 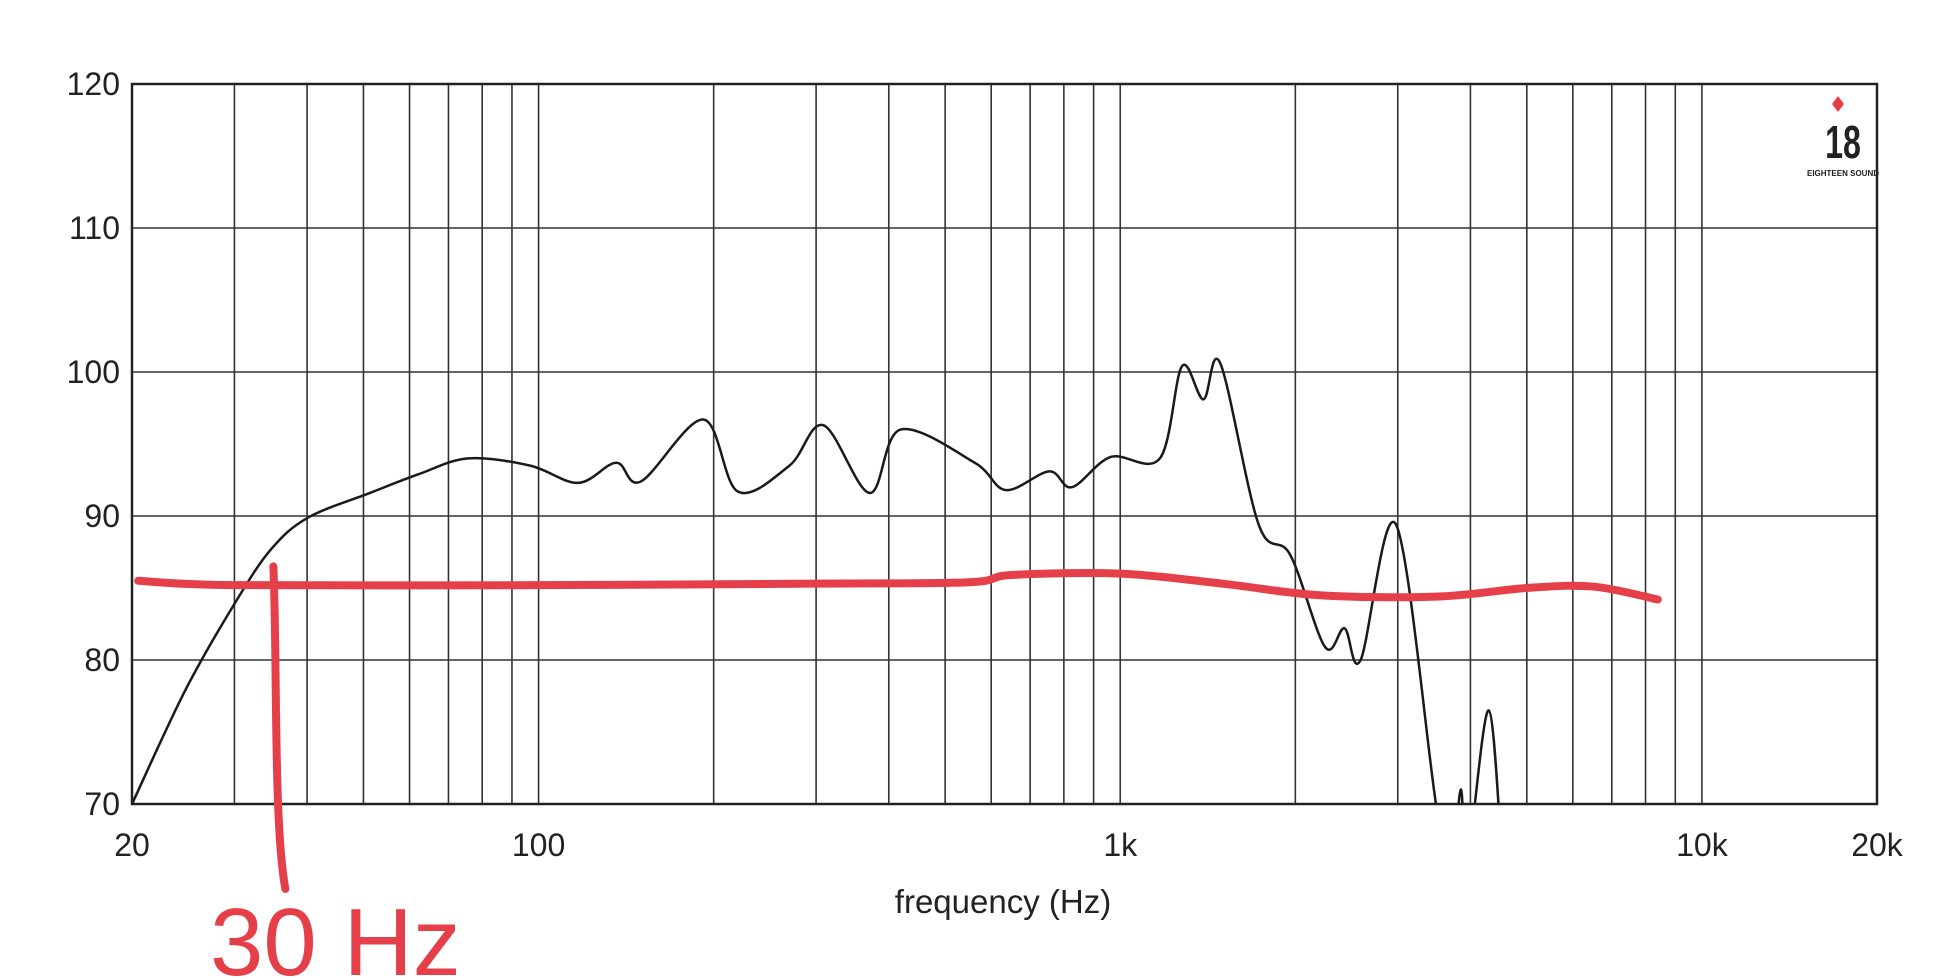 I want to click on logo-brand: EIGHTEEN SOUND, so click(x=1843, y=173).